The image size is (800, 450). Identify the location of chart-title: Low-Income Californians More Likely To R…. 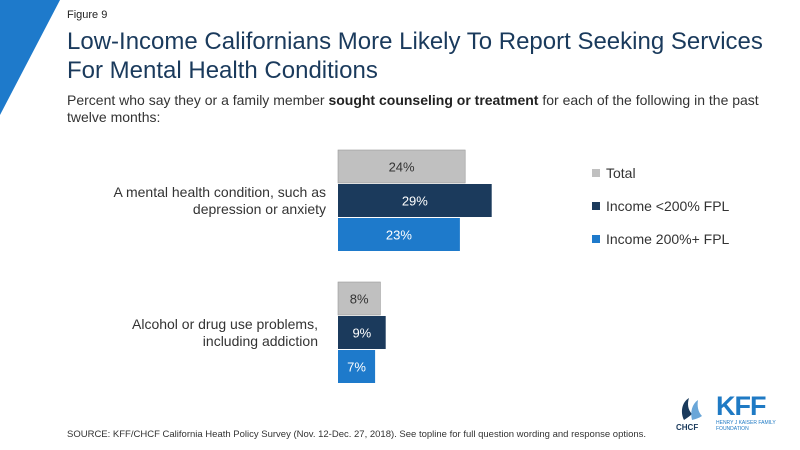
(415, 56).